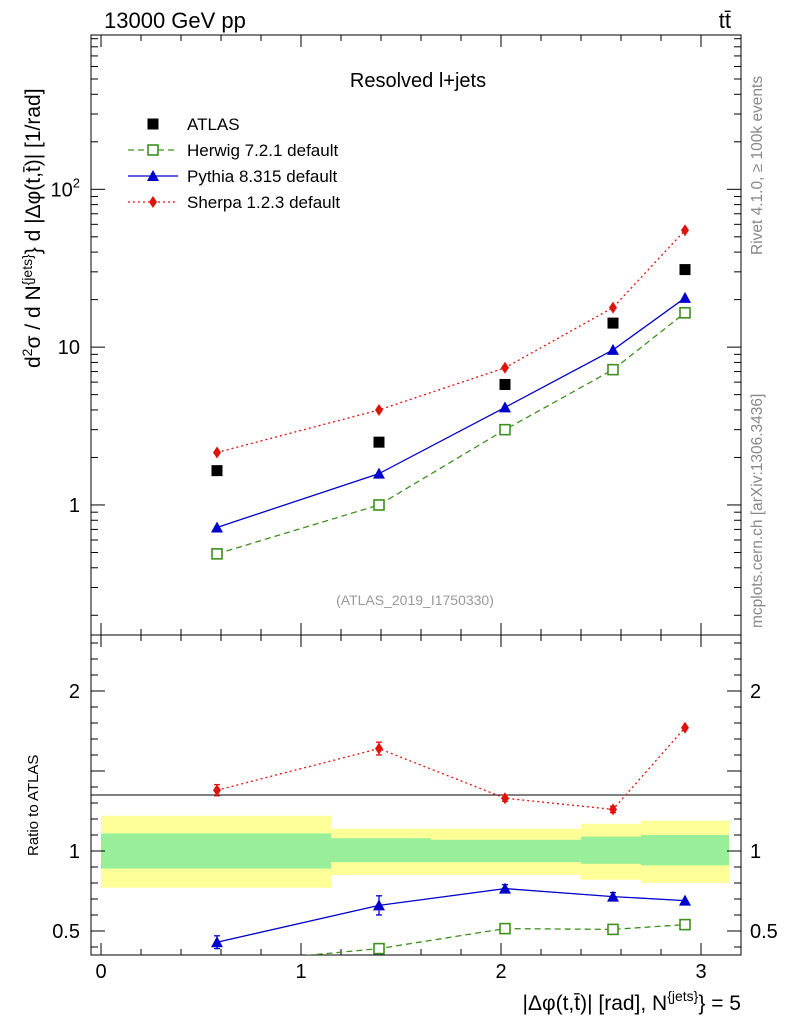  Describe the element at coordinates (300, 972) in the screenshot. I see `x-tick-label: 1` at that location.